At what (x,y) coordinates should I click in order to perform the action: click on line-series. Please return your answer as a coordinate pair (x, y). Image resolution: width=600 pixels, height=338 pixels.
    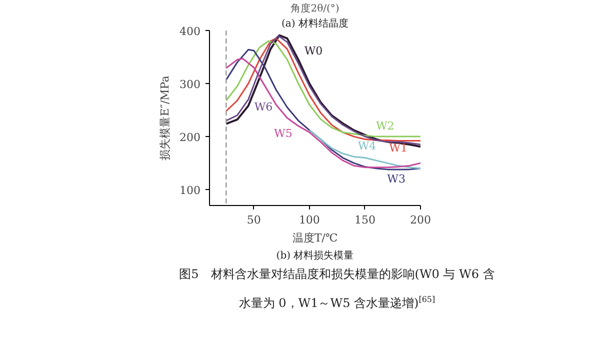
    Looking at the image, I should click on (364, 149).